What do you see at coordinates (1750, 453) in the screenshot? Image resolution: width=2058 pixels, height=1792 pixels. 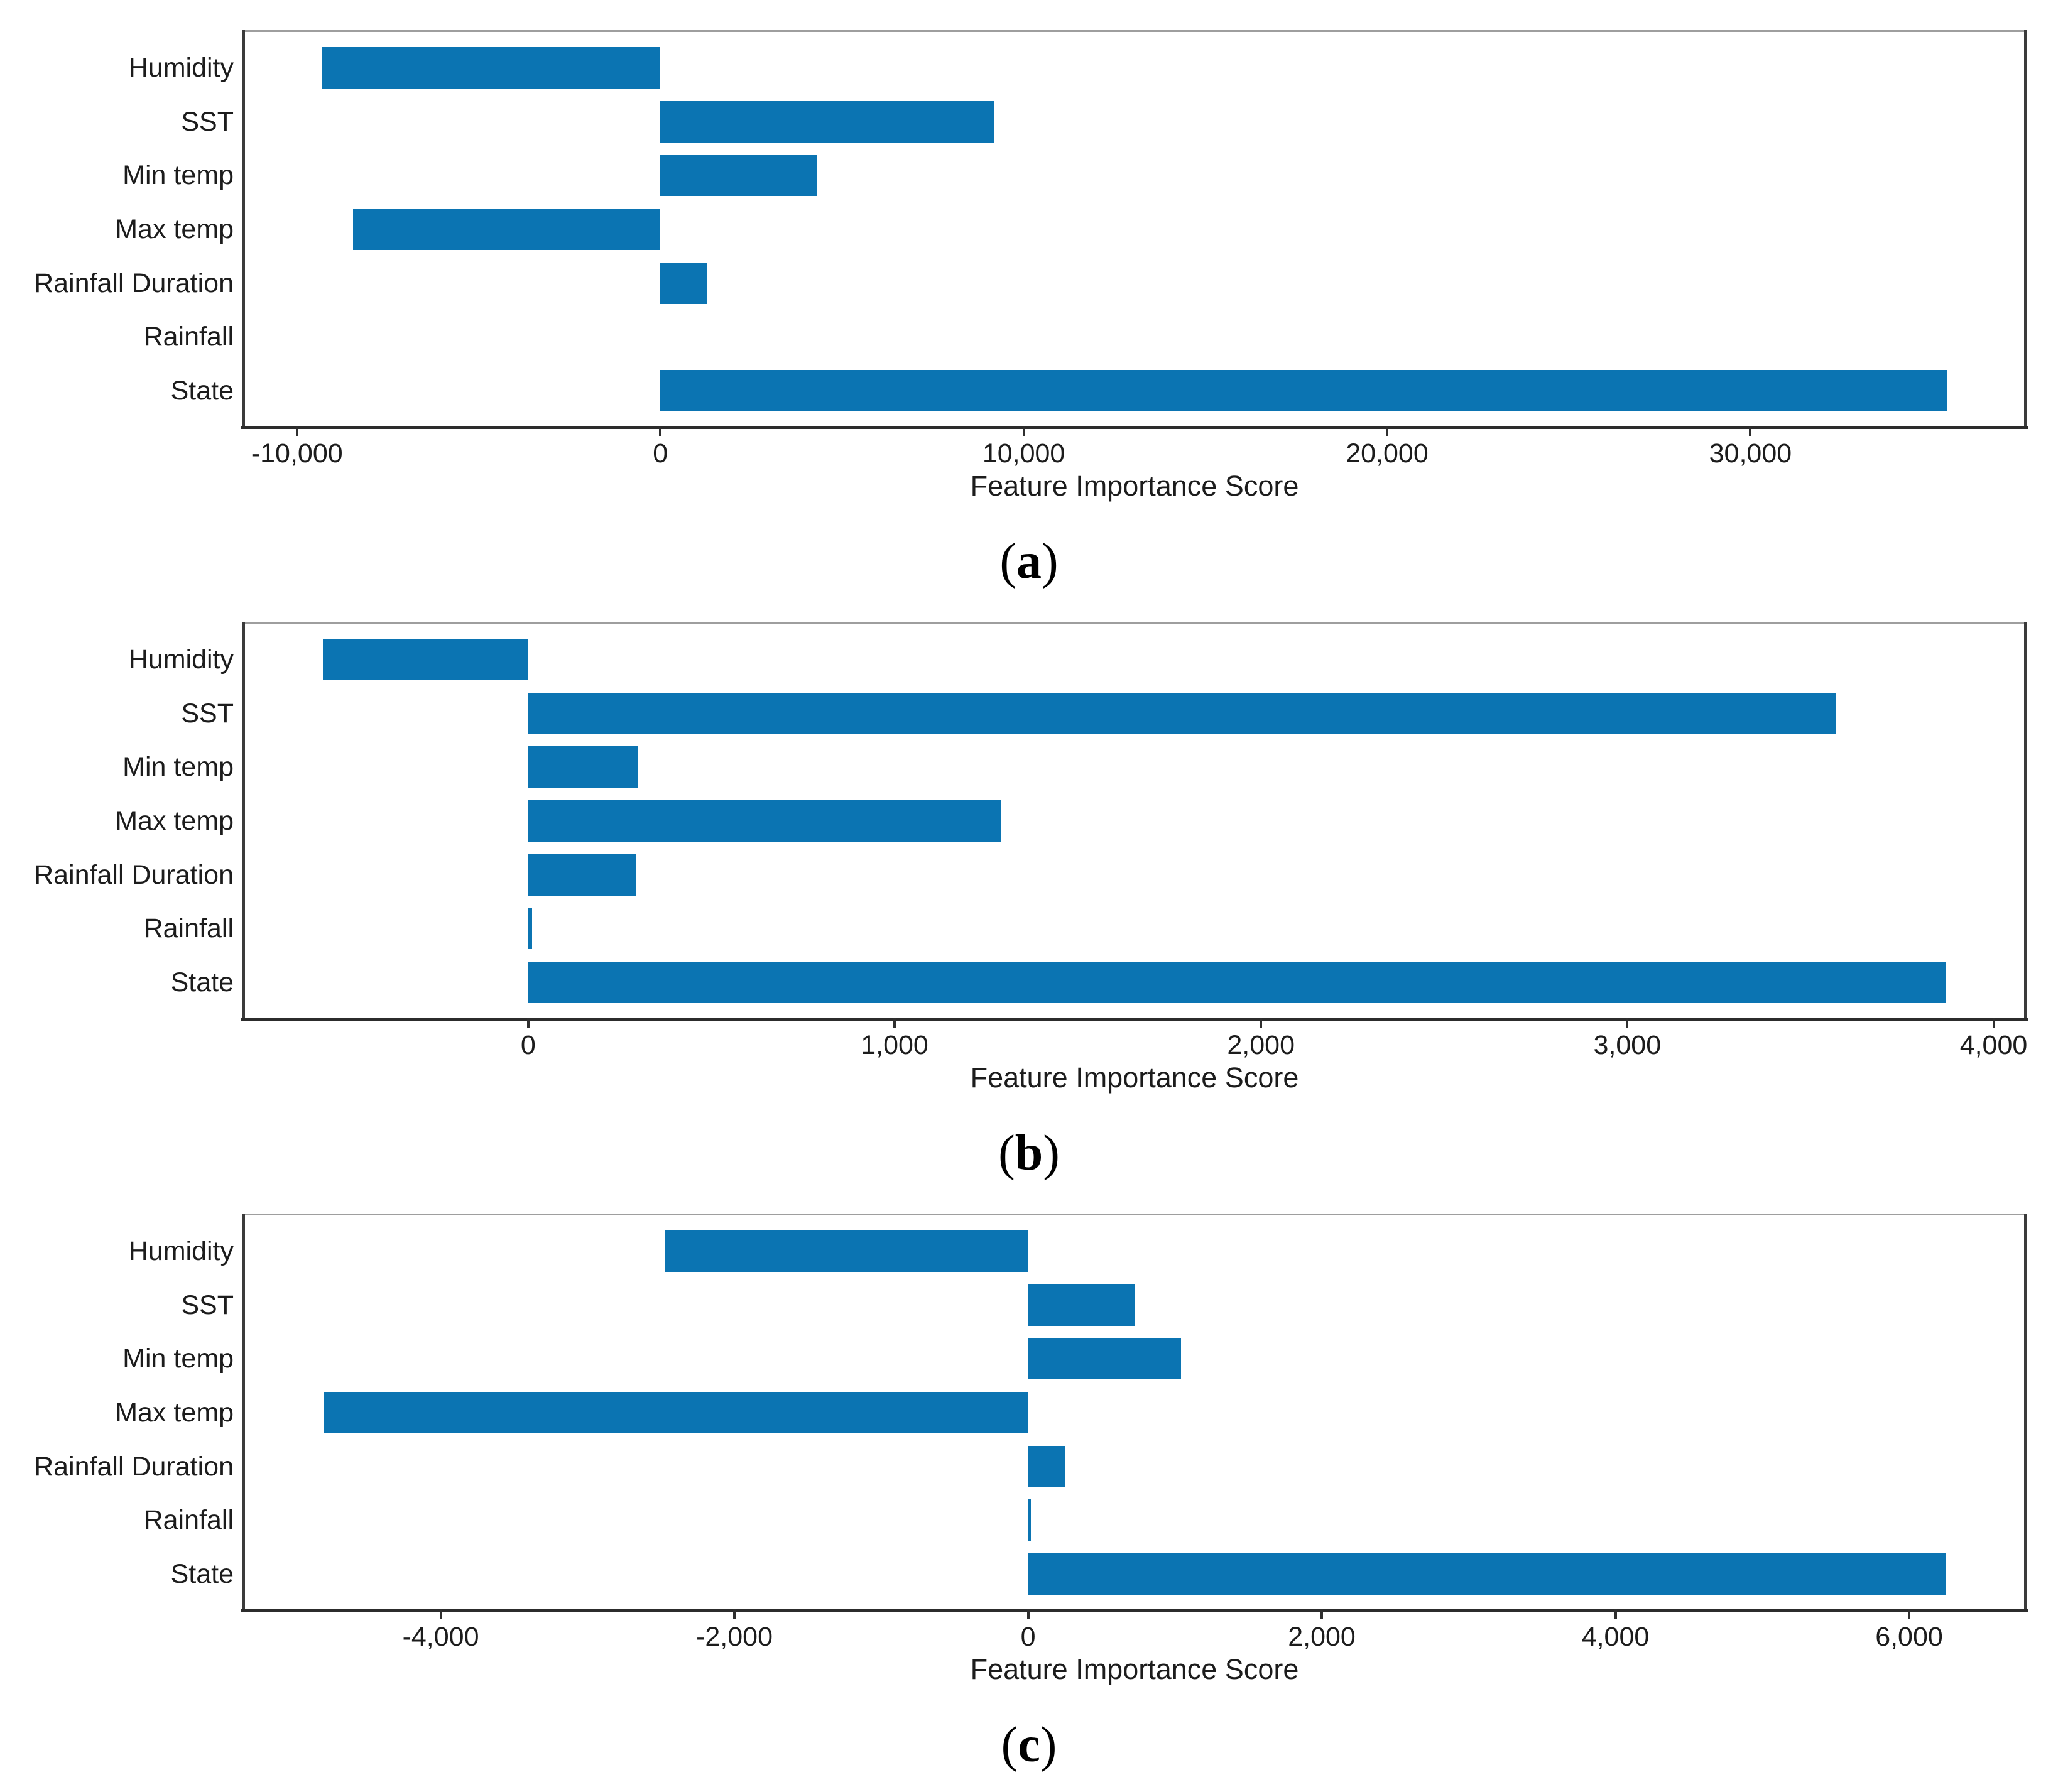 I see `x-tick-label-30-000: 30,000` at bounding box center [1750, 453].